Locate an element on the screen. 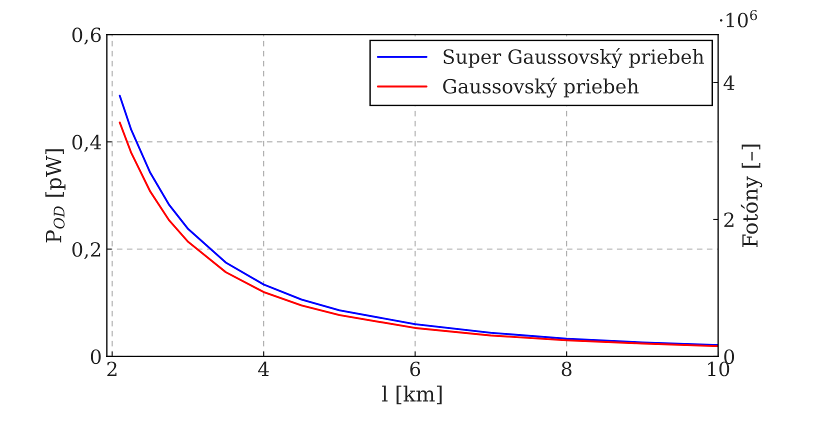 This screenshot has width=835, height=432. y-axis-title: P$_{OD}$ [pW] is located at coordinates (55, 195).